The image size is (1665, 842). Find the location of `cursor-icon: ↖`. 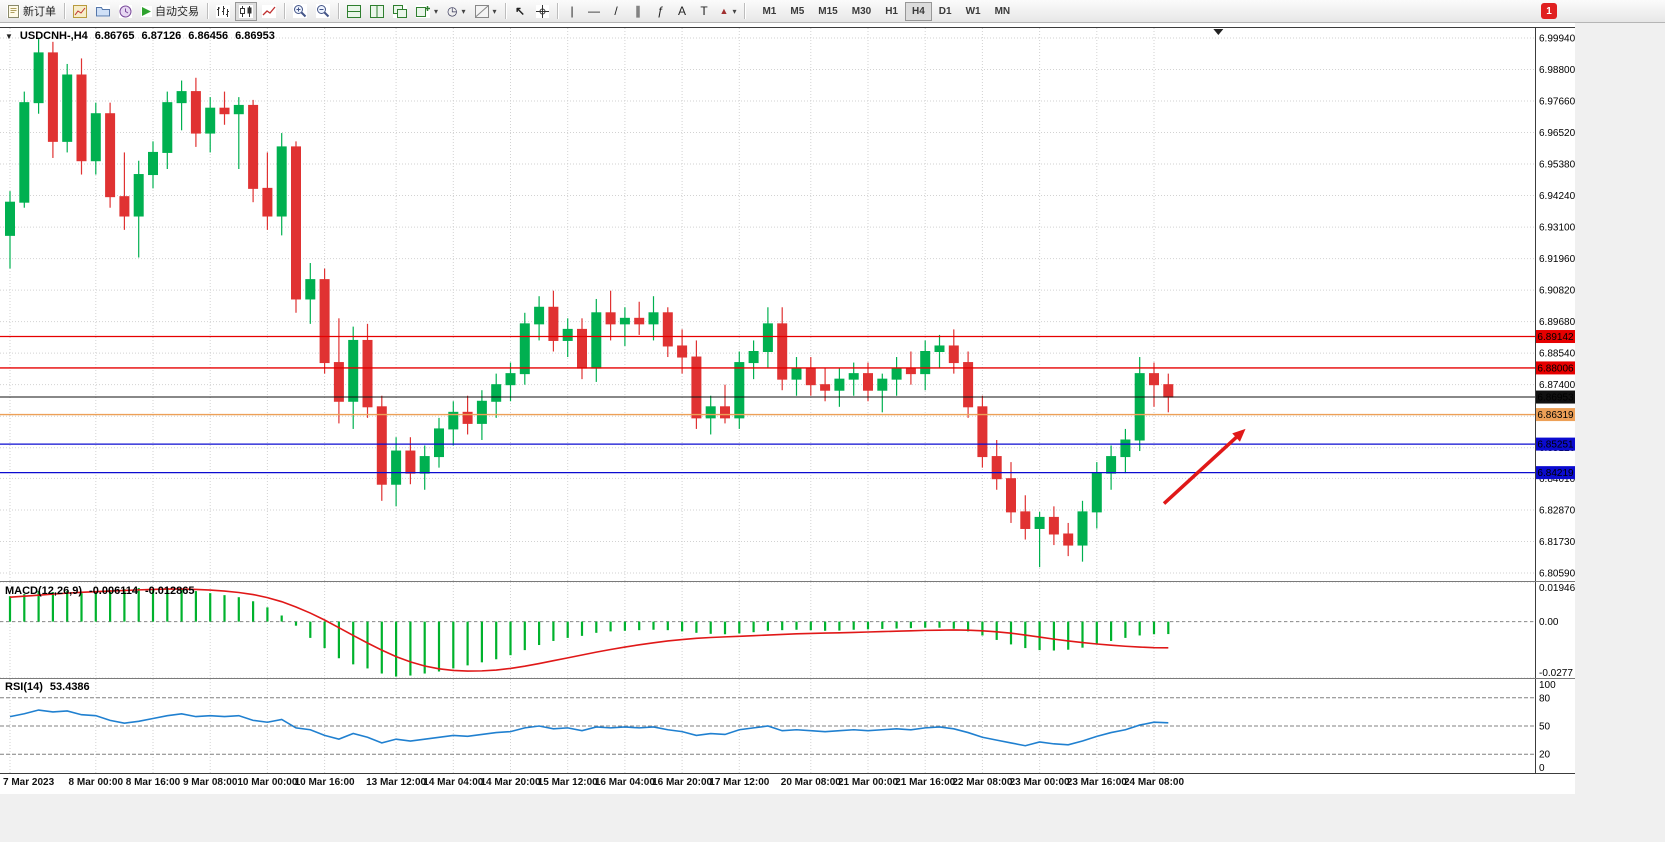

cursor-icon: ↖ is located at coordinates (520, 11).